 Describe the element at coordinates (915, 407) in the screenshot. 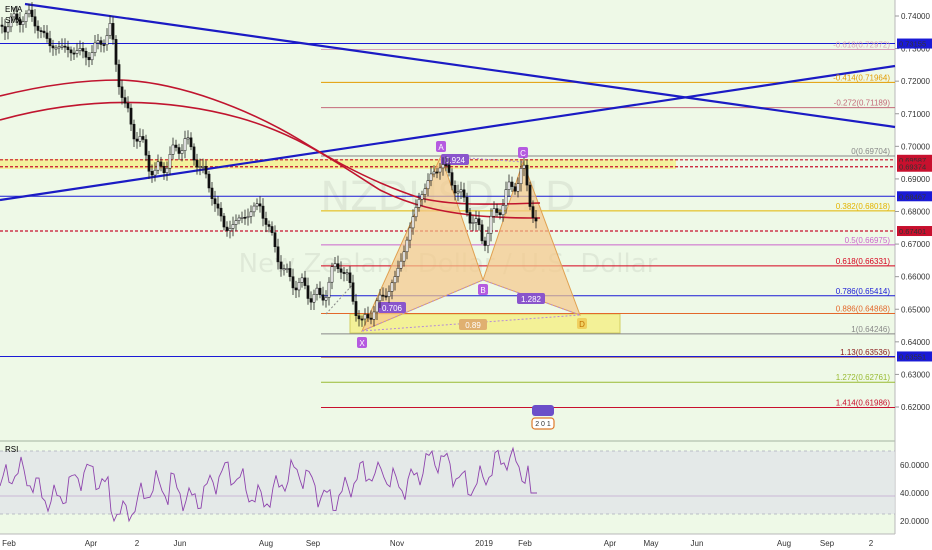

I see `price-tick-label: 0.62000` at that location.